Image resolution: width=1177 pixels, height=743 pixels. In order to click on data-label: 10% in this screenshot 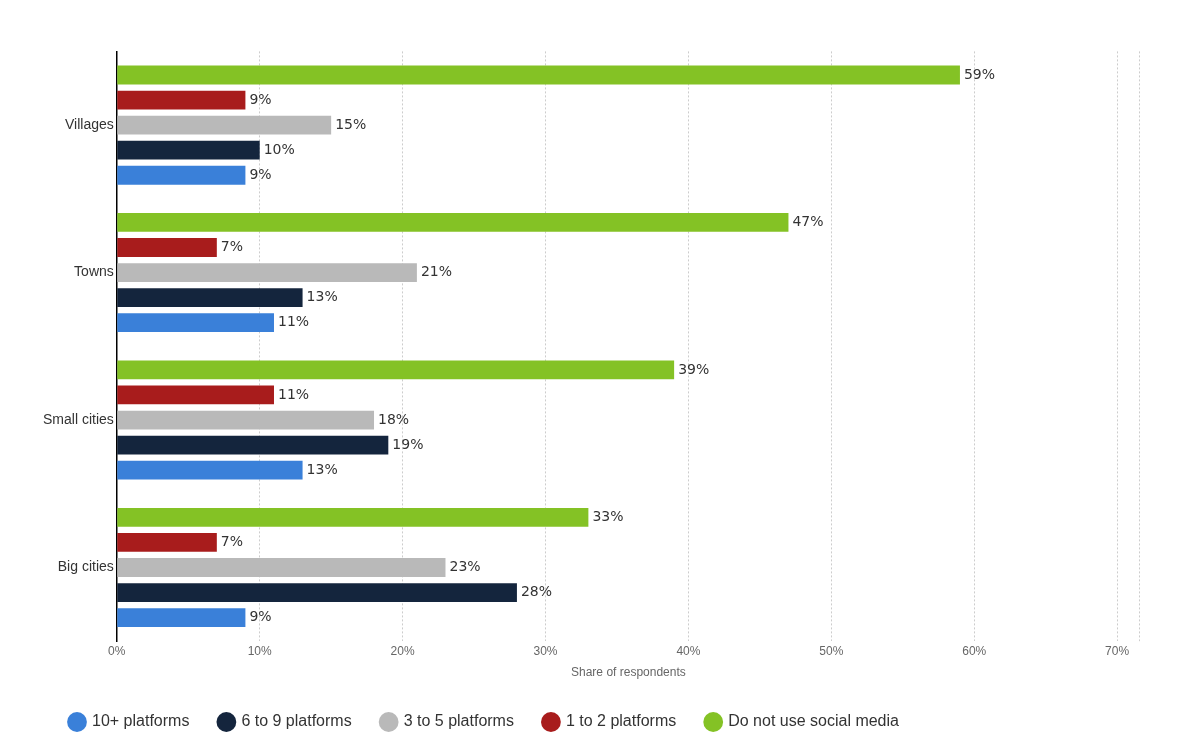, I will do `click(279, 148)`.